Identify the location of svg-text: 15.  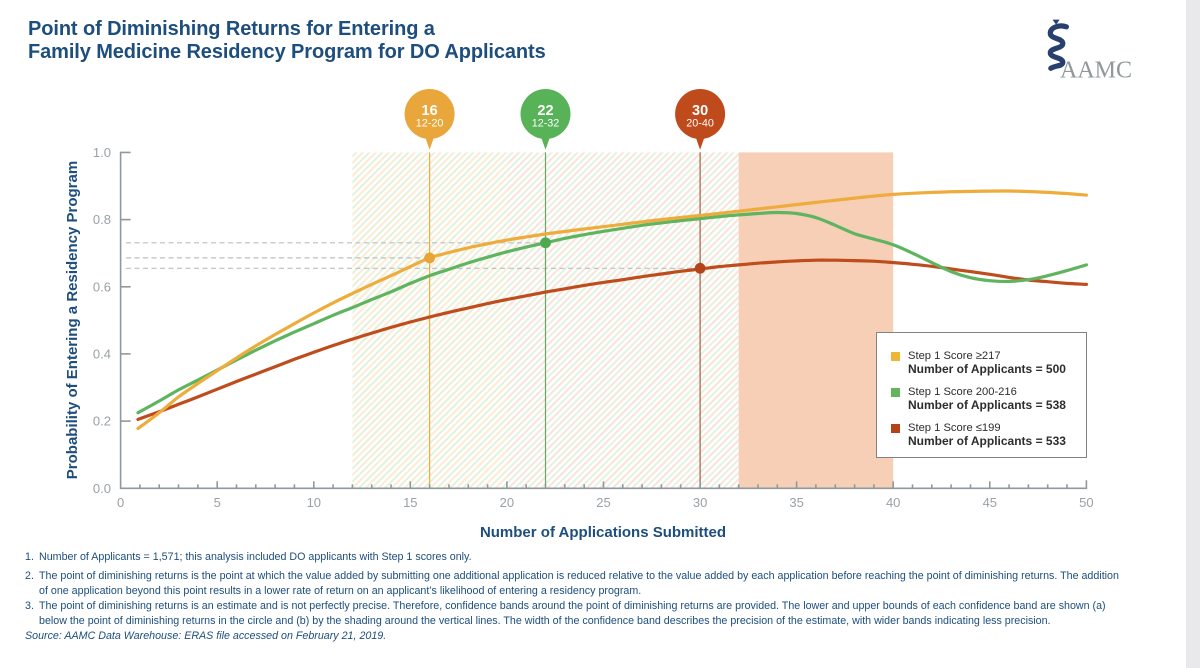
(410, 502).